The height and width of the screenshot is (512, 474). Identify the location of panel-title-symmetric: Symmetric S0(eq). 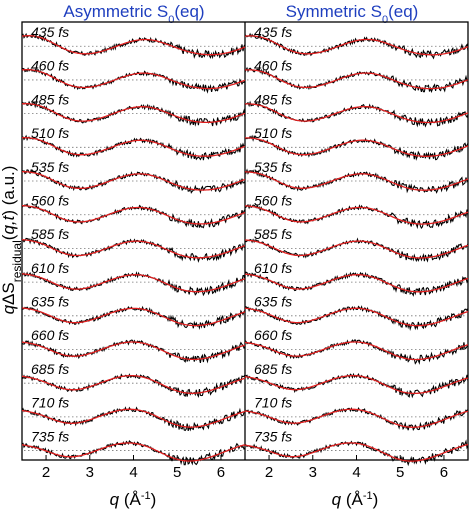
(352, 14).